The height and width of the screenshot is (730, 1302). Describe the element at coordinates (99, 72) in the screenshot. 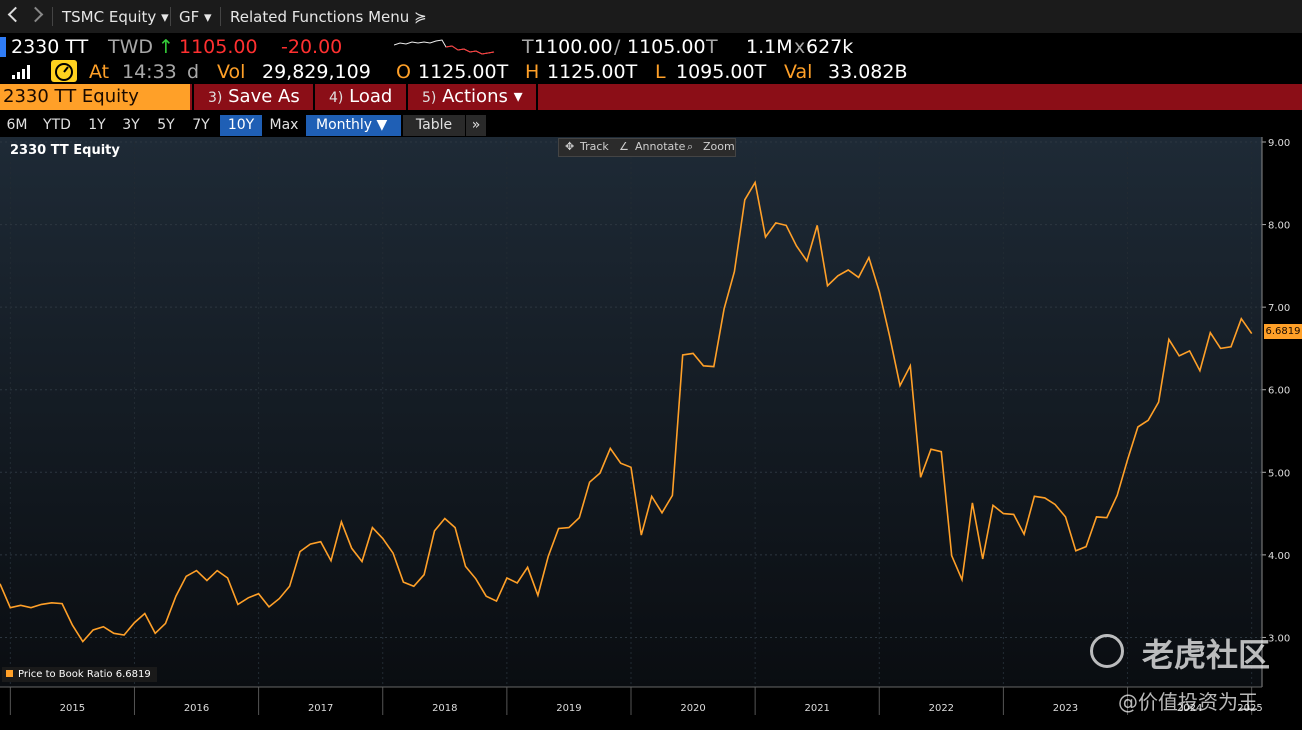

I see `at-label: At` at that location.